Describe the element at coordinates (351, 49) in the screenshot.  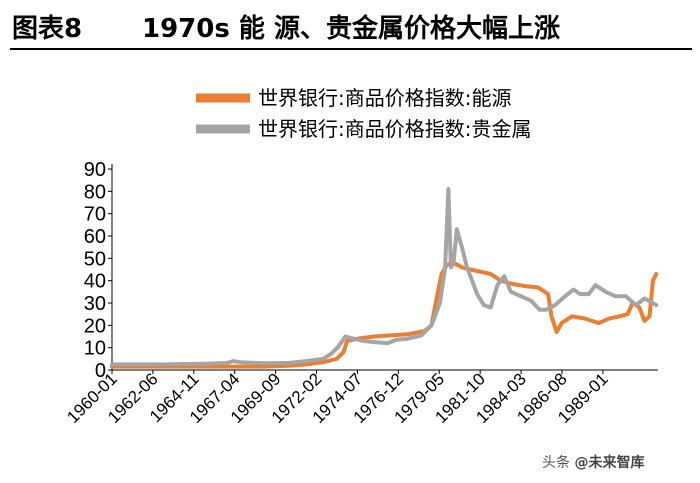
I see `header-rule` at that location.